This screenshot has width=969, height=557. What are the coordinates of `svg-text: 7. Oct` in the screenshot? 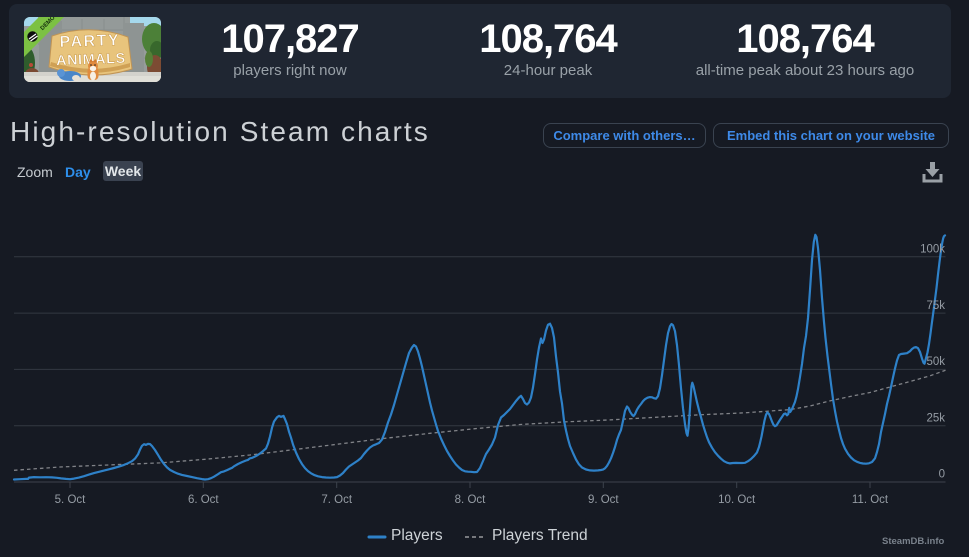 It's located at (336, 500).